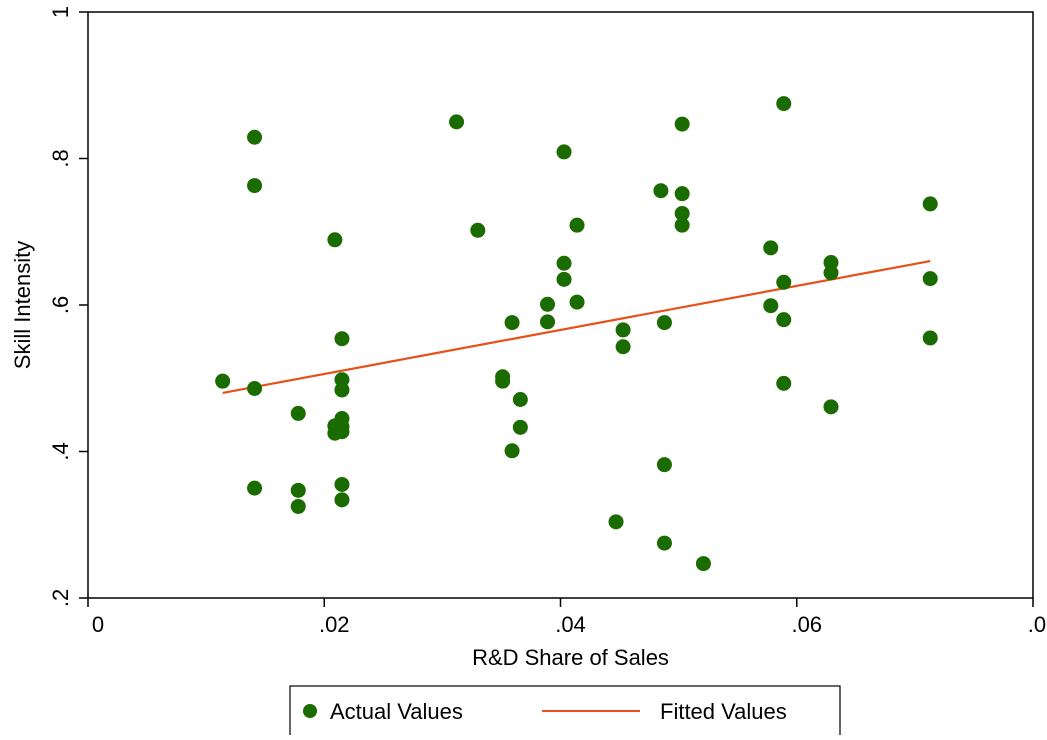 This screenshot has height=740, width=1047. What do you see at coordinates (334, 624) in the screenshot?
I see `x-tick-label: .02` at bounding box center [334, 624].